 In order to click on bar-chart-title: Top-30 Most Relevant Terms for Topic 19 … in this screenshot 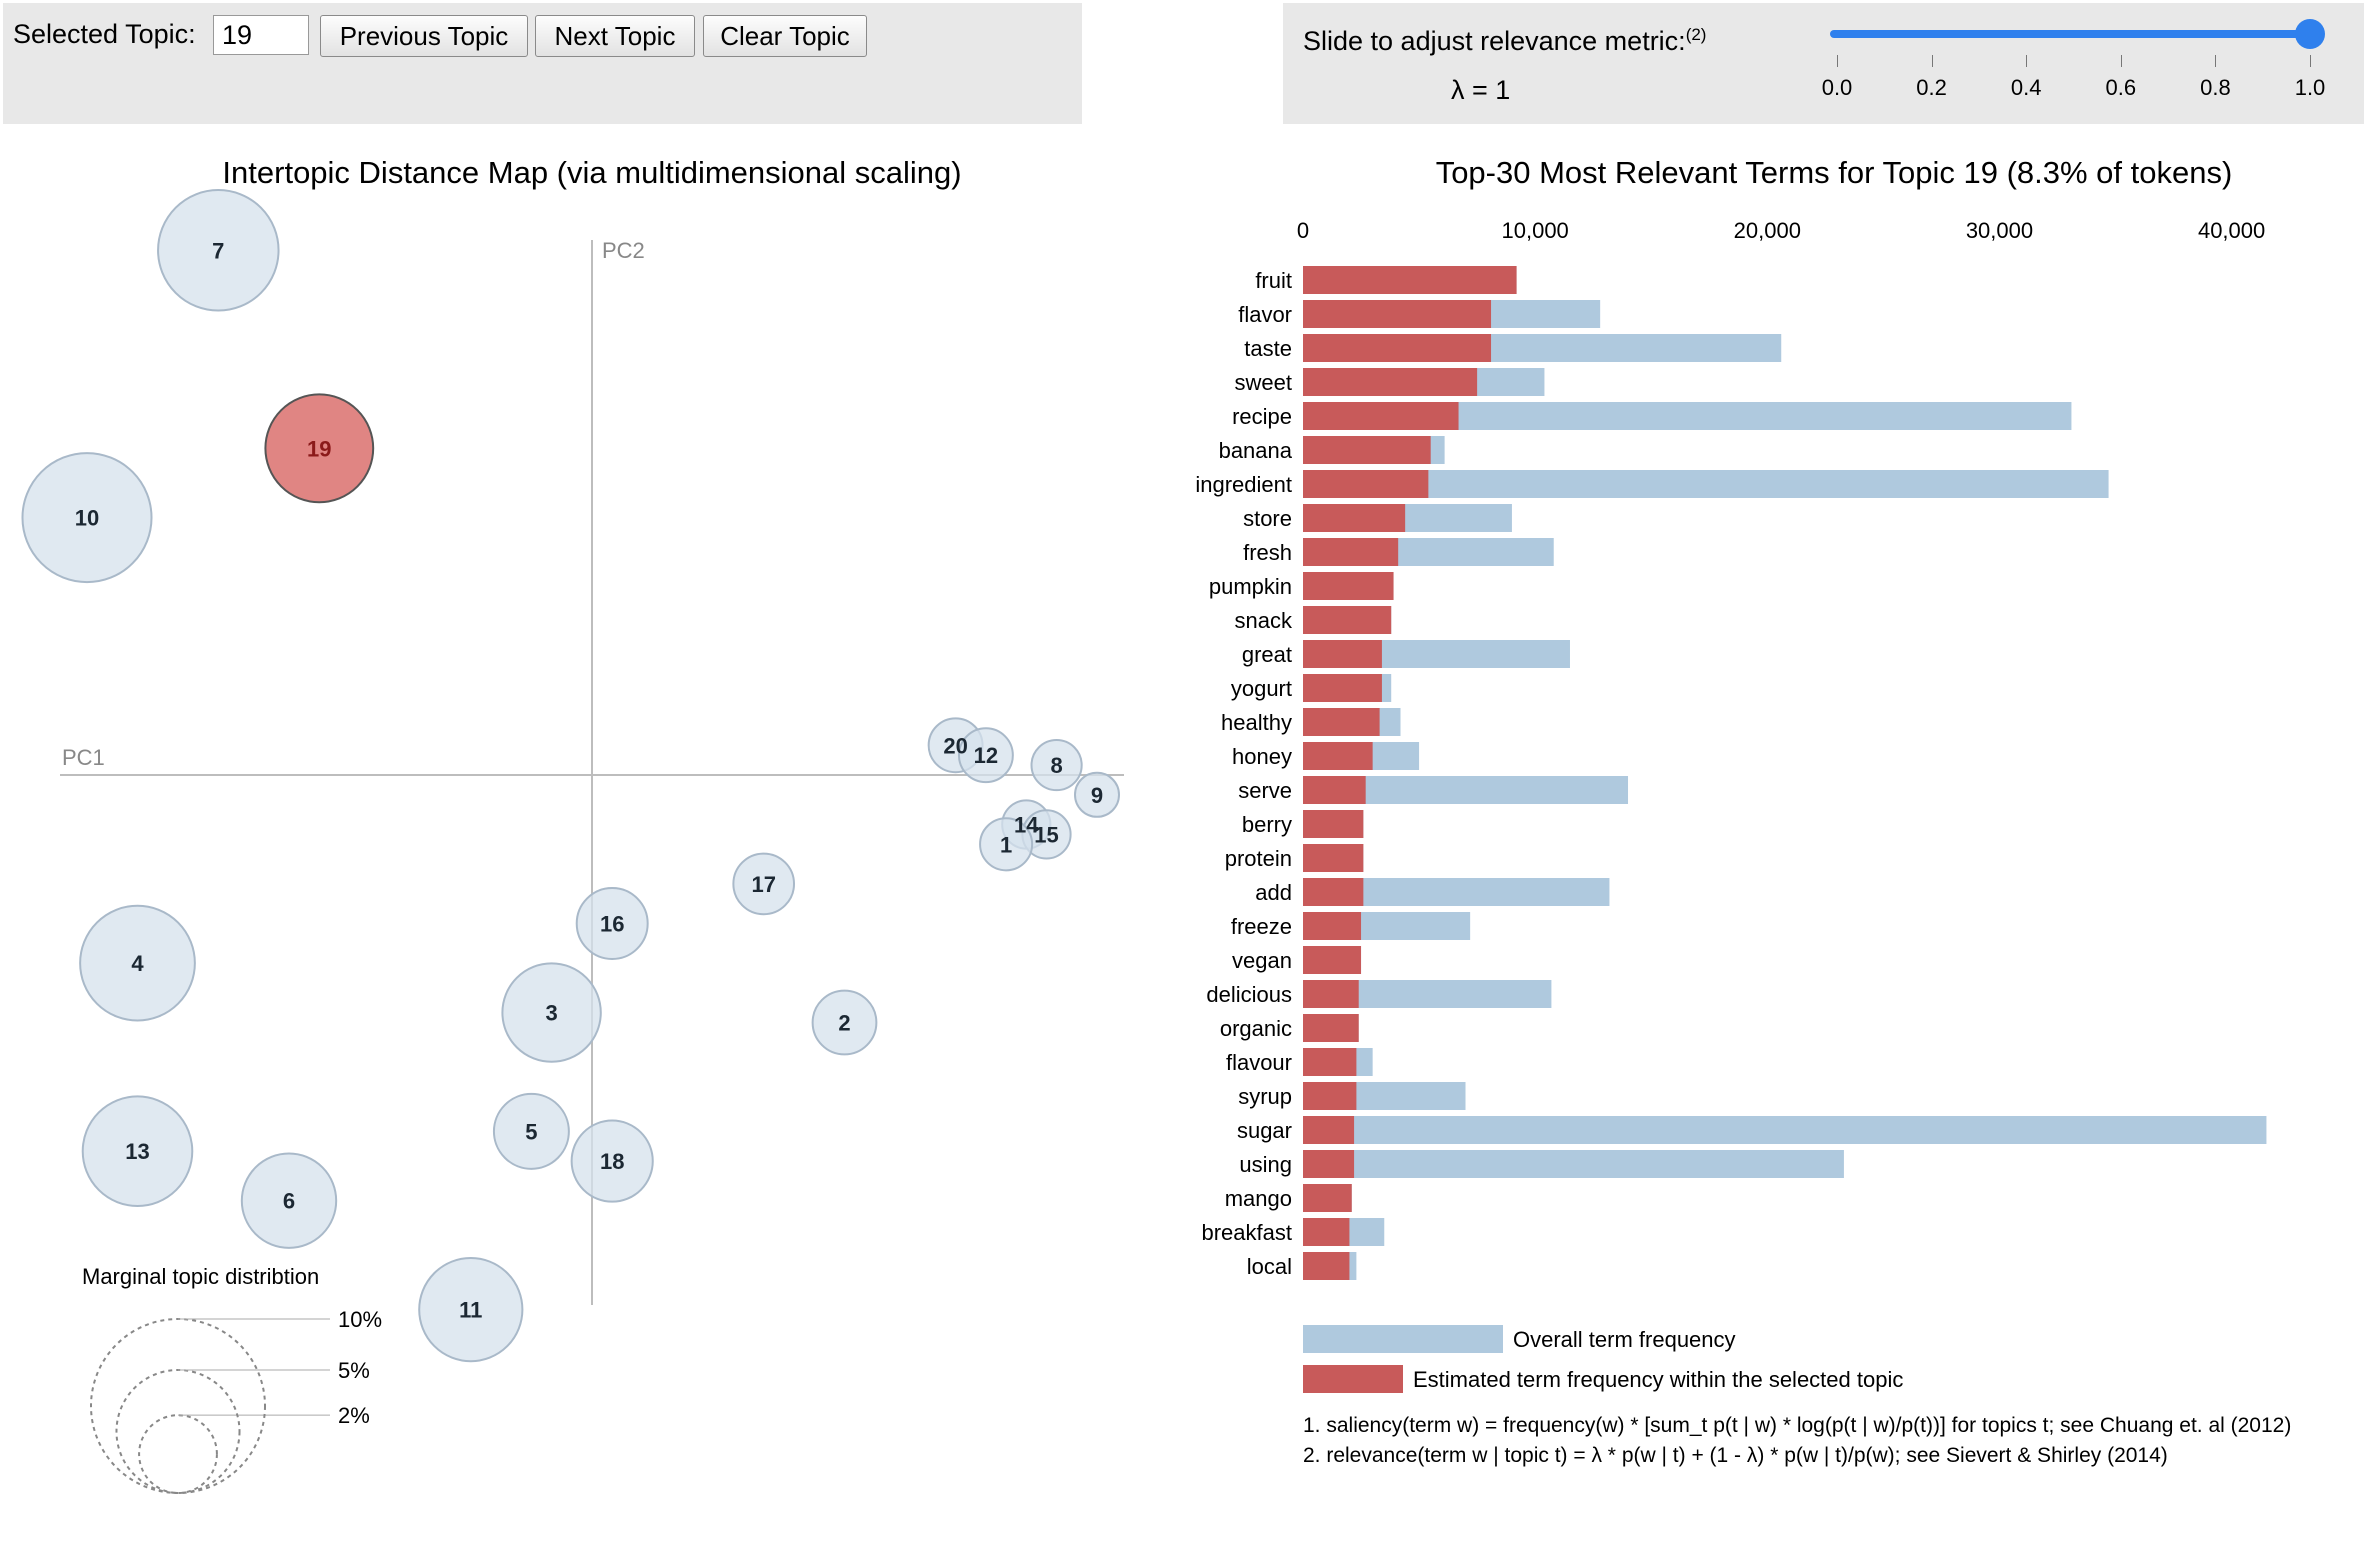, I will do `click(1834, 172)`.